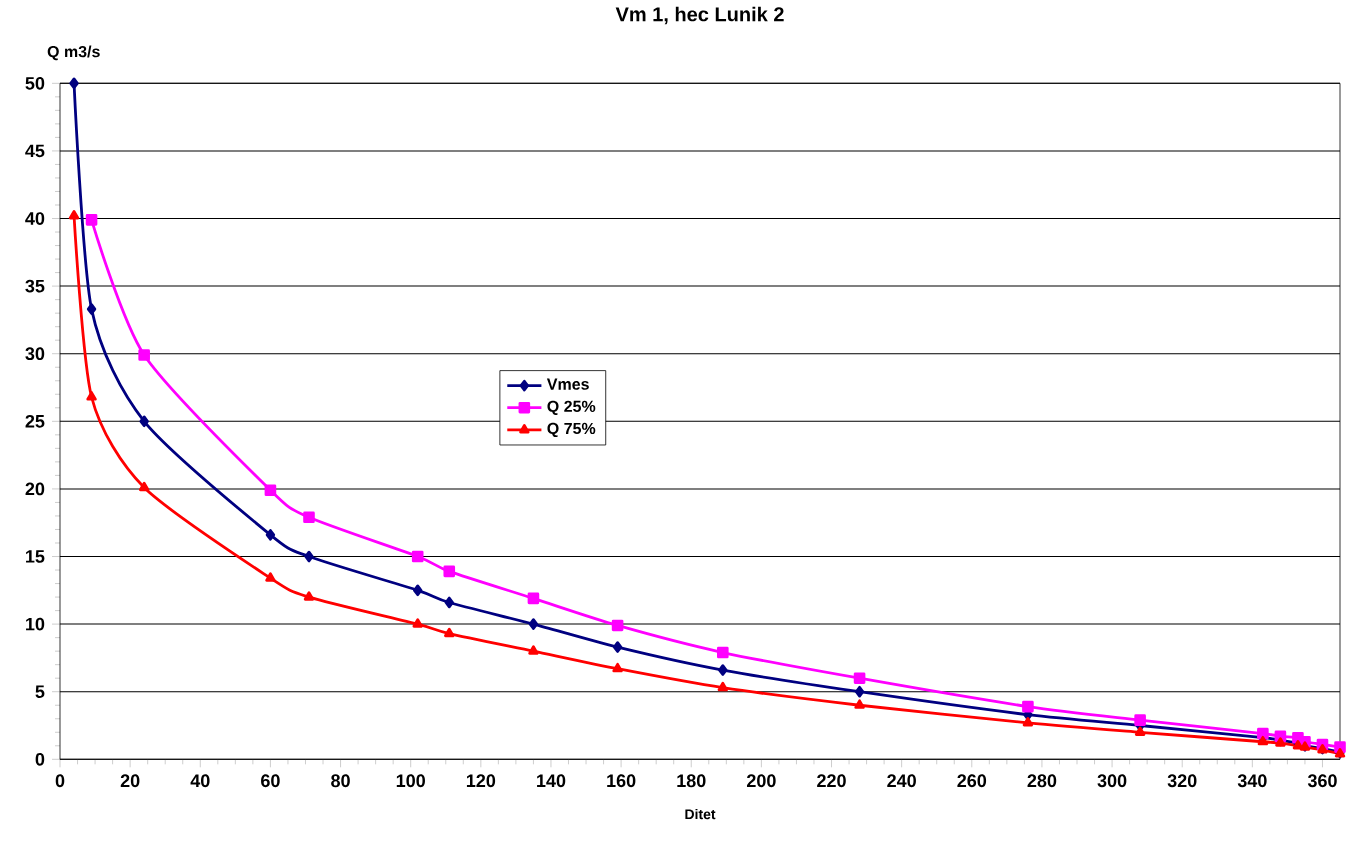  What do you see at coordinates (60, 780) in the screenshot?
I see `x-tick-label: 0` at bounding box center [60, 780].